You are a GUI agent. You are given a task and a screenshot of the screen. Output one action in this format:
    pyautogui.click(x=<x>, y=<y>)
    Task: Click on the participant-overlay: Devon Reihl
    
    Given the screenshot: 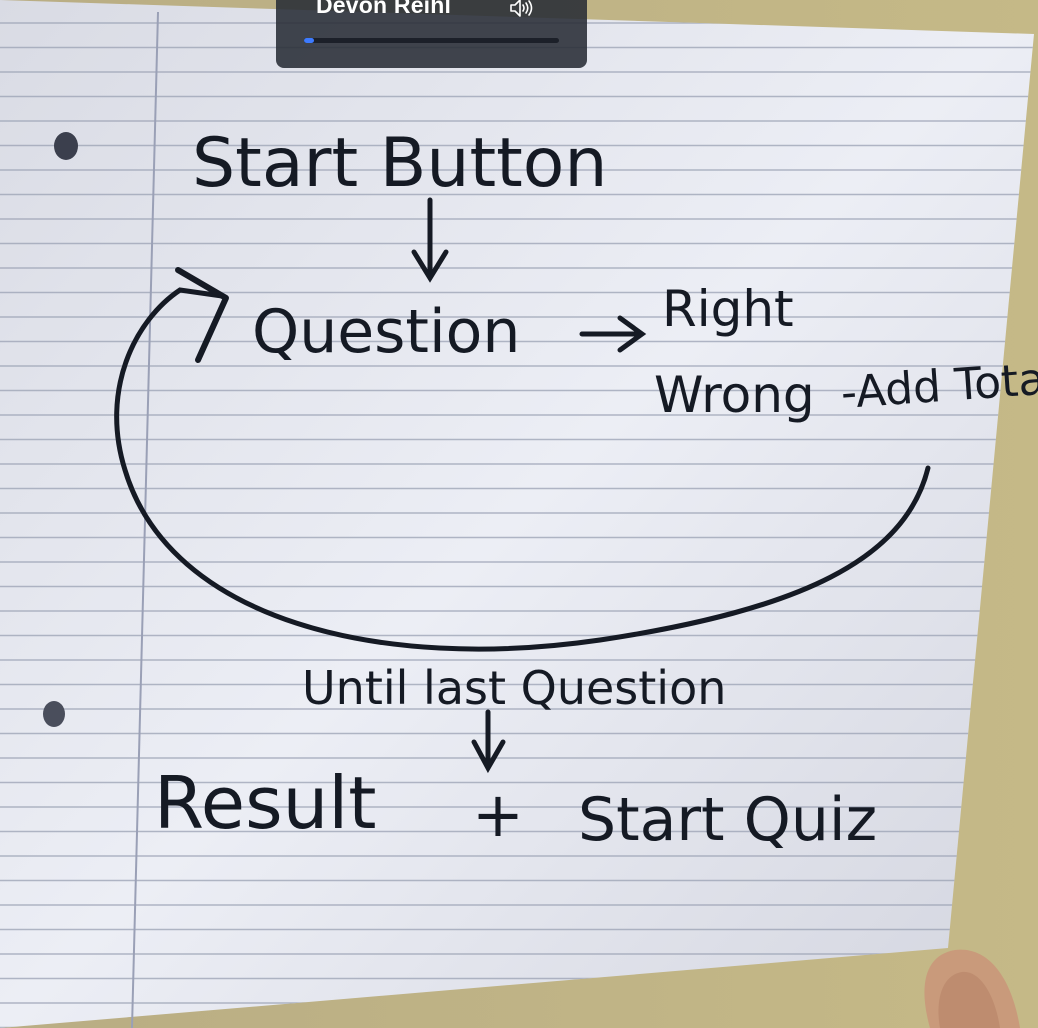 What is the action you would take?
    pyautogui.click(x=431, y=34)
    